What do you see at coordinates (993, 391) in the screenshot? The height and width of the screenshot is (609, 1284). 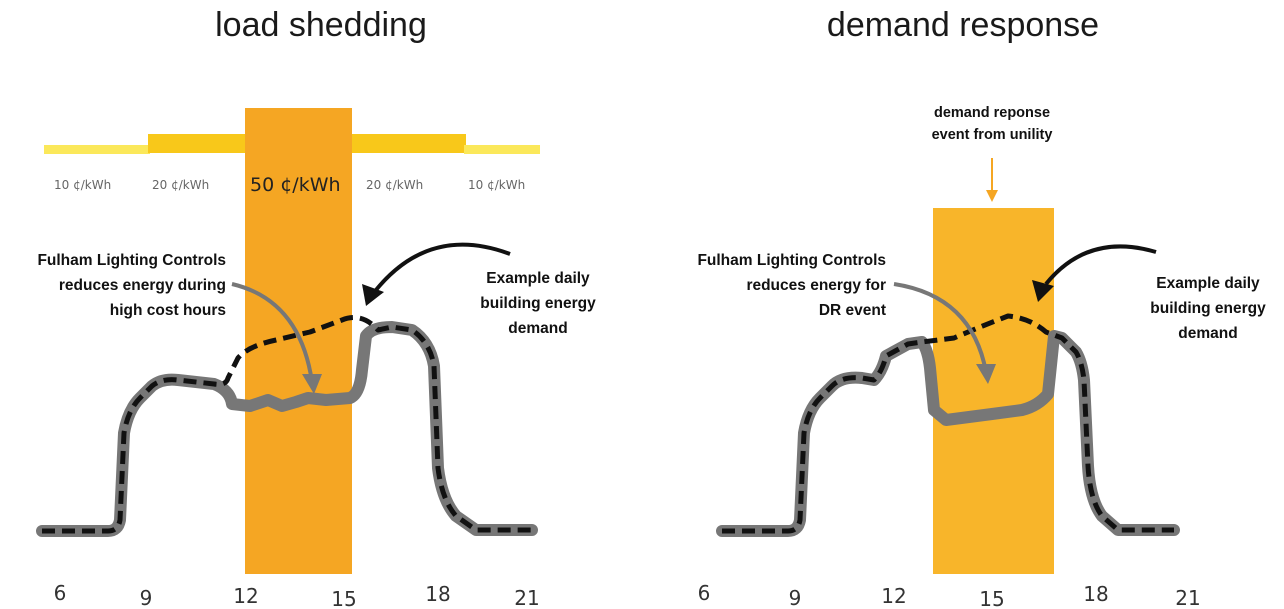 I see `dr-event-box` at bounding box center [993, 391].